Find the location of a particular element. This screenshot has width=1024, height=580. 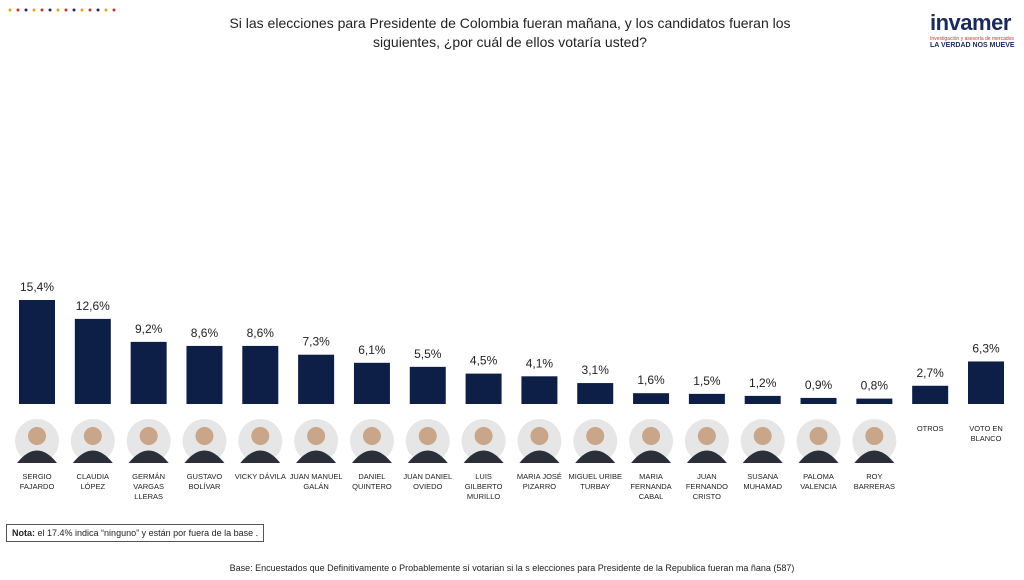

category-label: VICKY DÁVILA is located at coordinates (260, 476).